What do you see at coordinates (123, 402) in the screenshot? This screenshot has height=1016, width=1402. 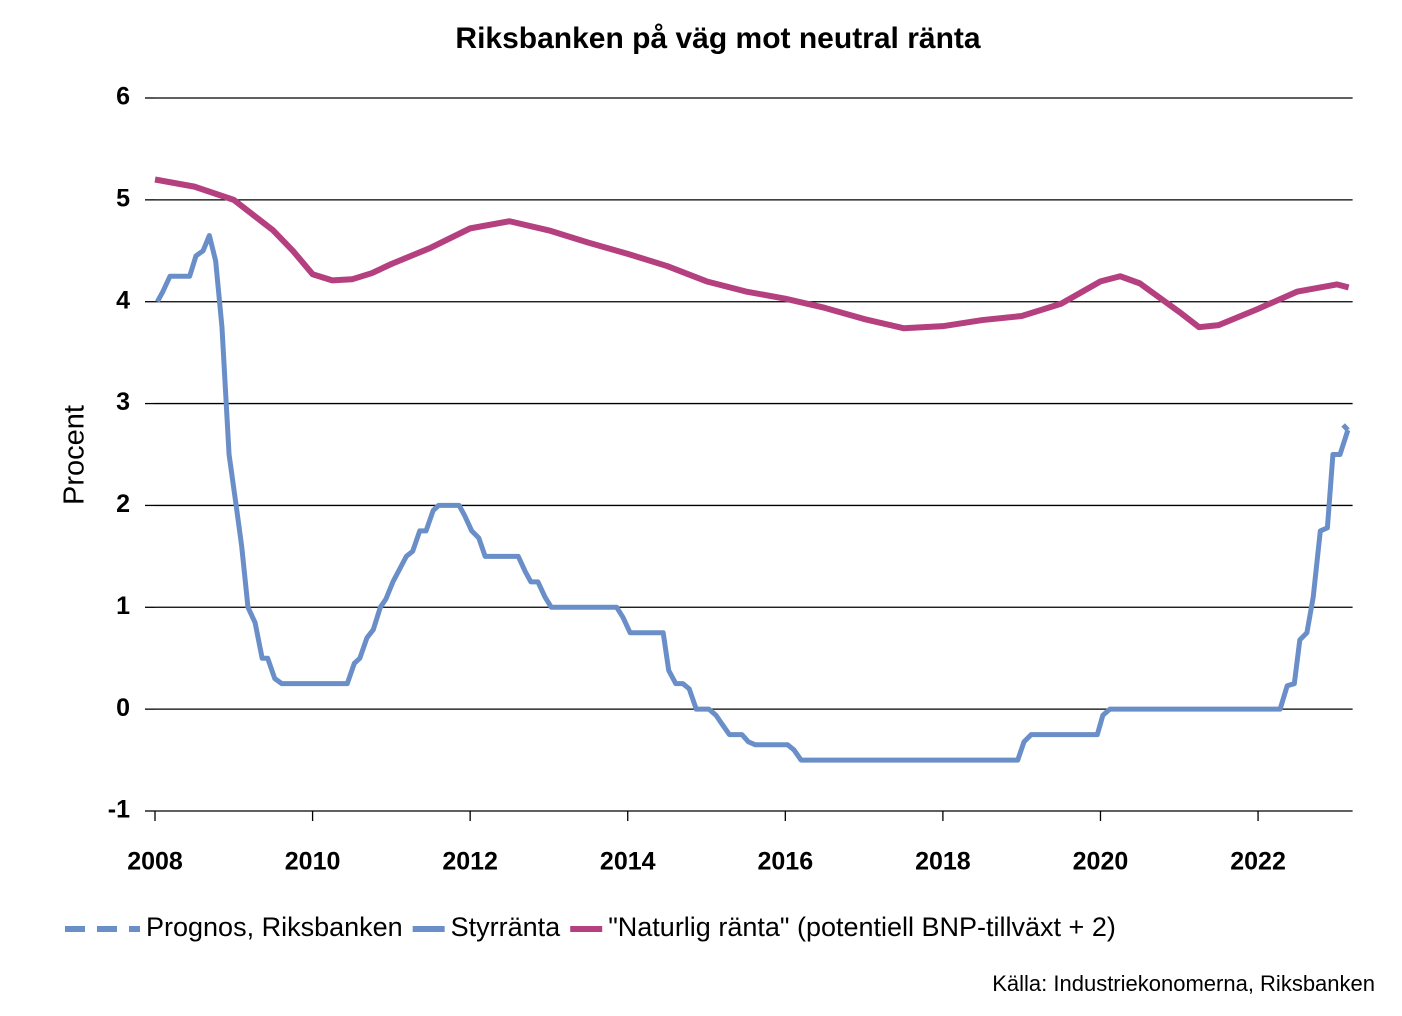 I see `y-tick-label: 3` at bounding box center [123, 402].